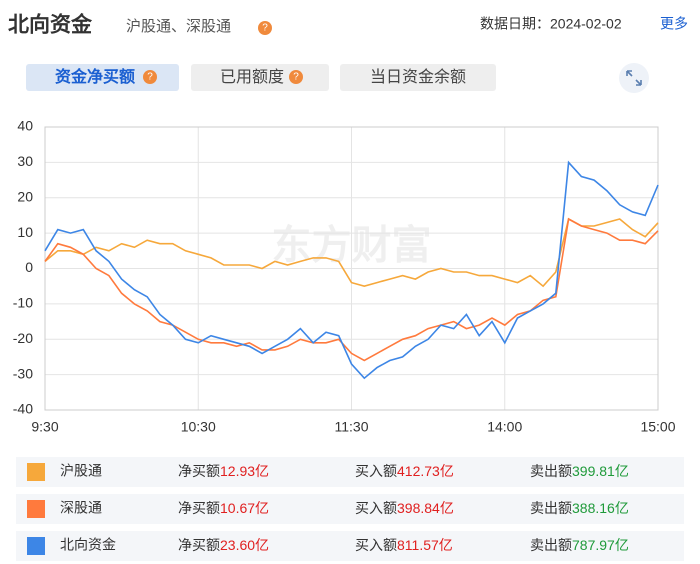  Describe the element at coordinates (674, 24) in the screenshot. I see `more-link: 更多` at that location.